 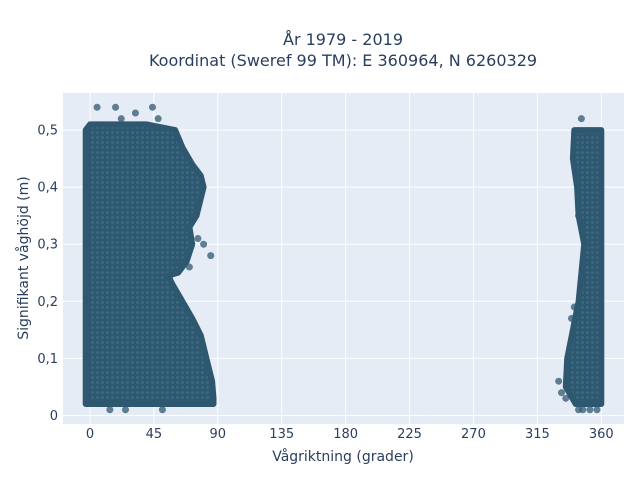 What do you see at coordinates (218, 434) in the screenshot?
I see `x-tick-label: 90` at bounding box center [218, 434].